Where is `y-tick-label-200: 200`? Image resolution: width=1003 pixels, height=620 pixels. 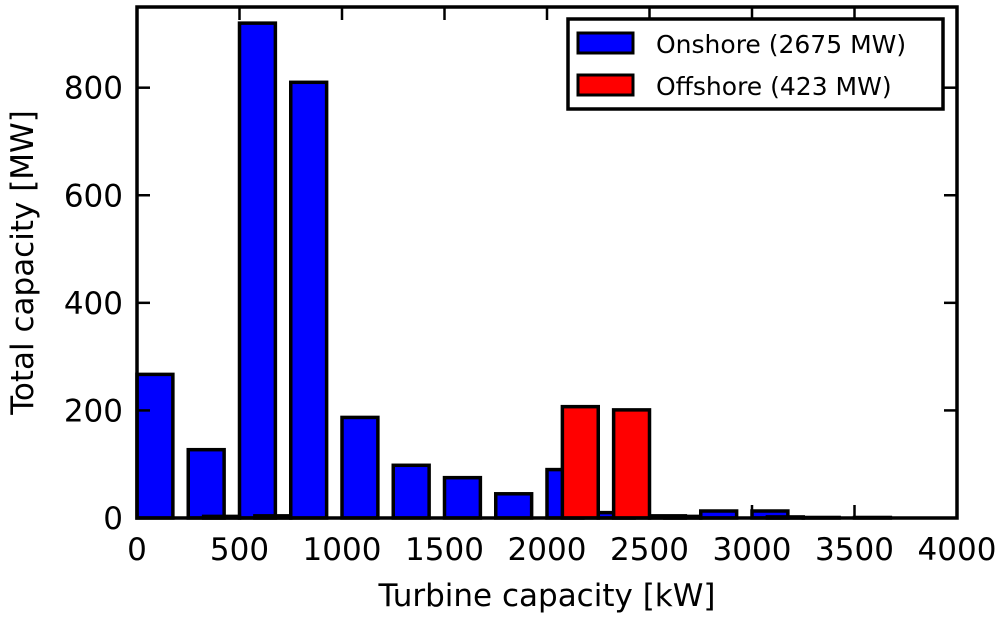 y-tick-label-200: 200 is located at coordinates (93, 411).